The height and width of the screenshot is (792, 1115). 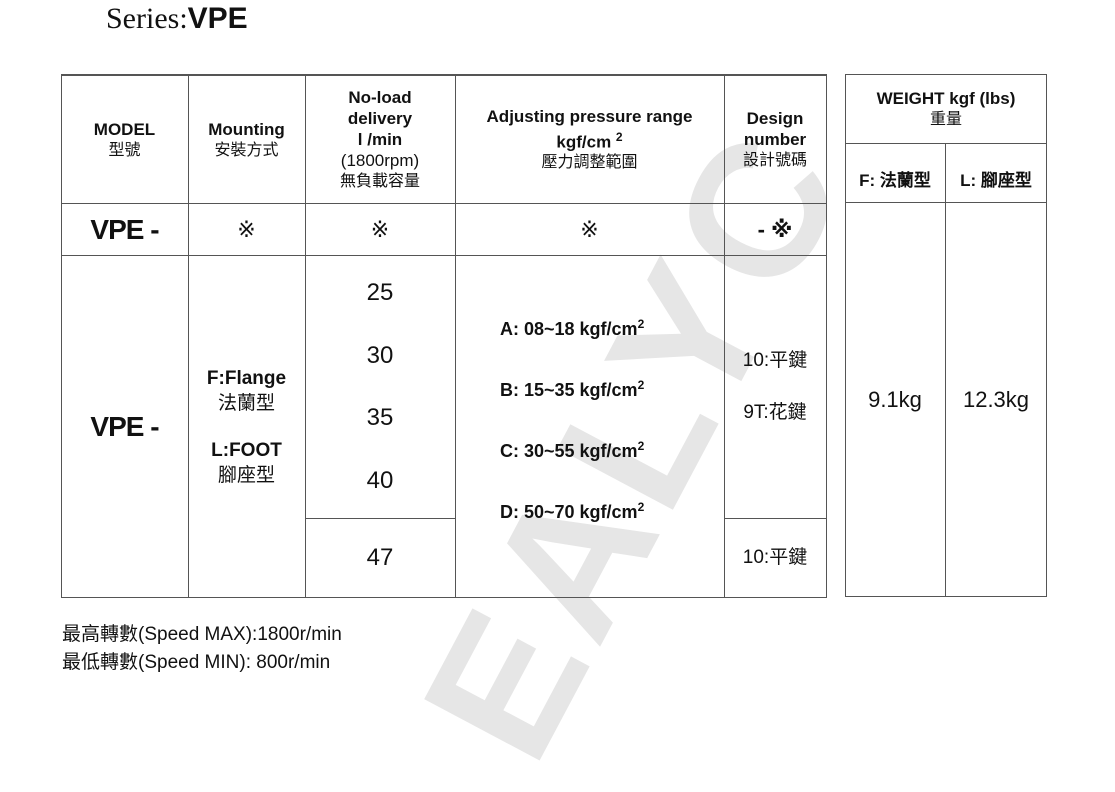 What do you see at coordinates (619, 136) in the screenshot?
I see `unit-sup: 2` at bounding box center [619, 136].